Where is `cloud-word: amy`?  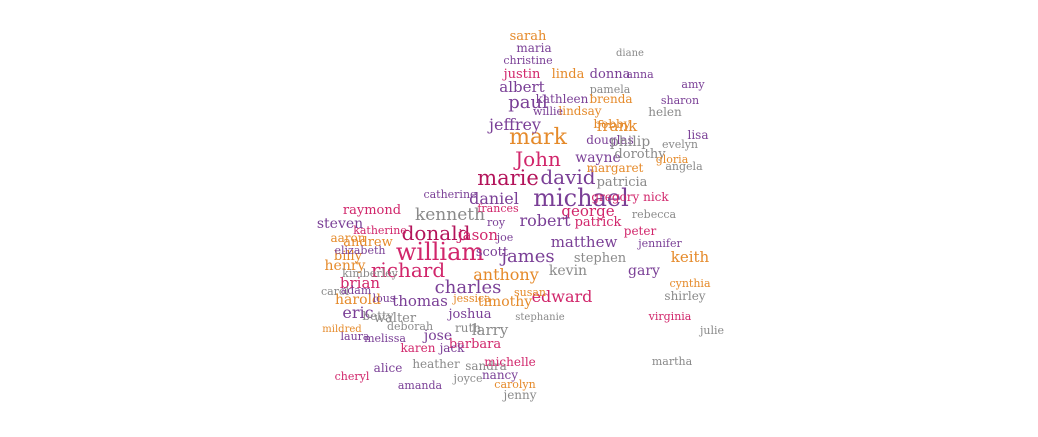
cloud-word: amy is located at coordinates (693, 84).